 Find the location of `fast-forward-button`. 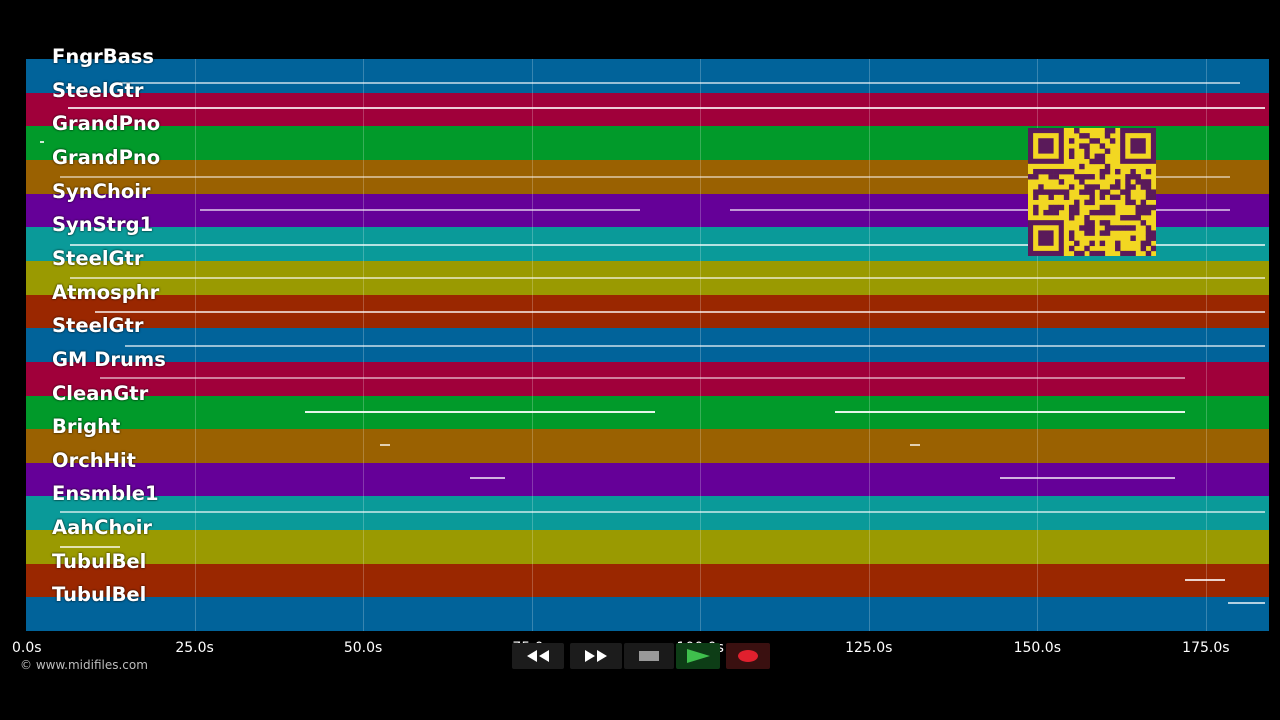

fast-forward-button is located at coordinates (596, 656).